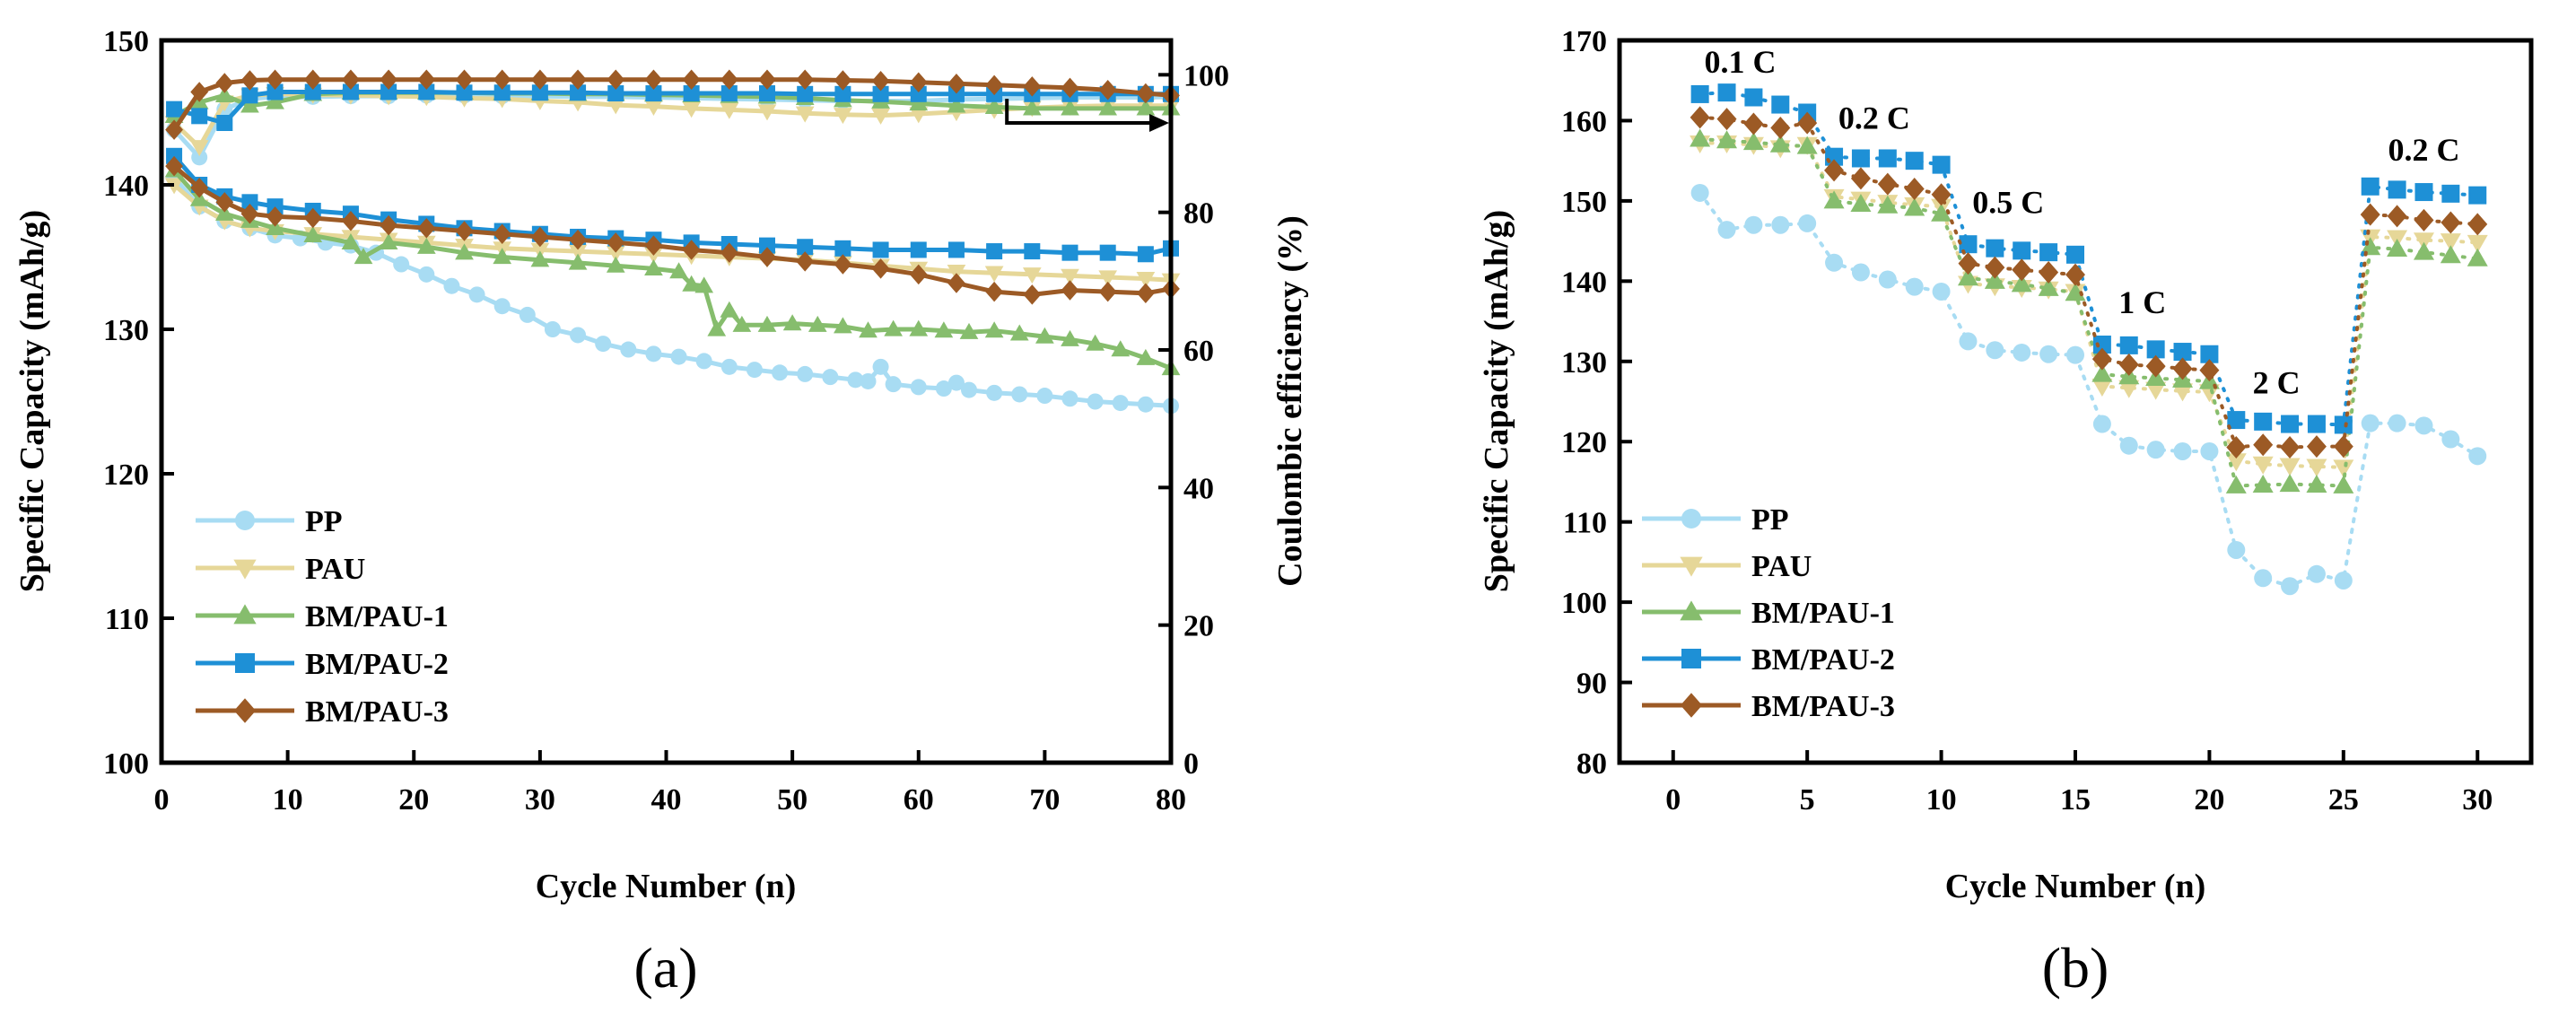 This screenshot has width=2576, height=1022. What do you see at coordinates (667, 887) in the screenshot?
I see `chart-a-xlabel: Cycle Number (n)` at bounding box center [667, 887].